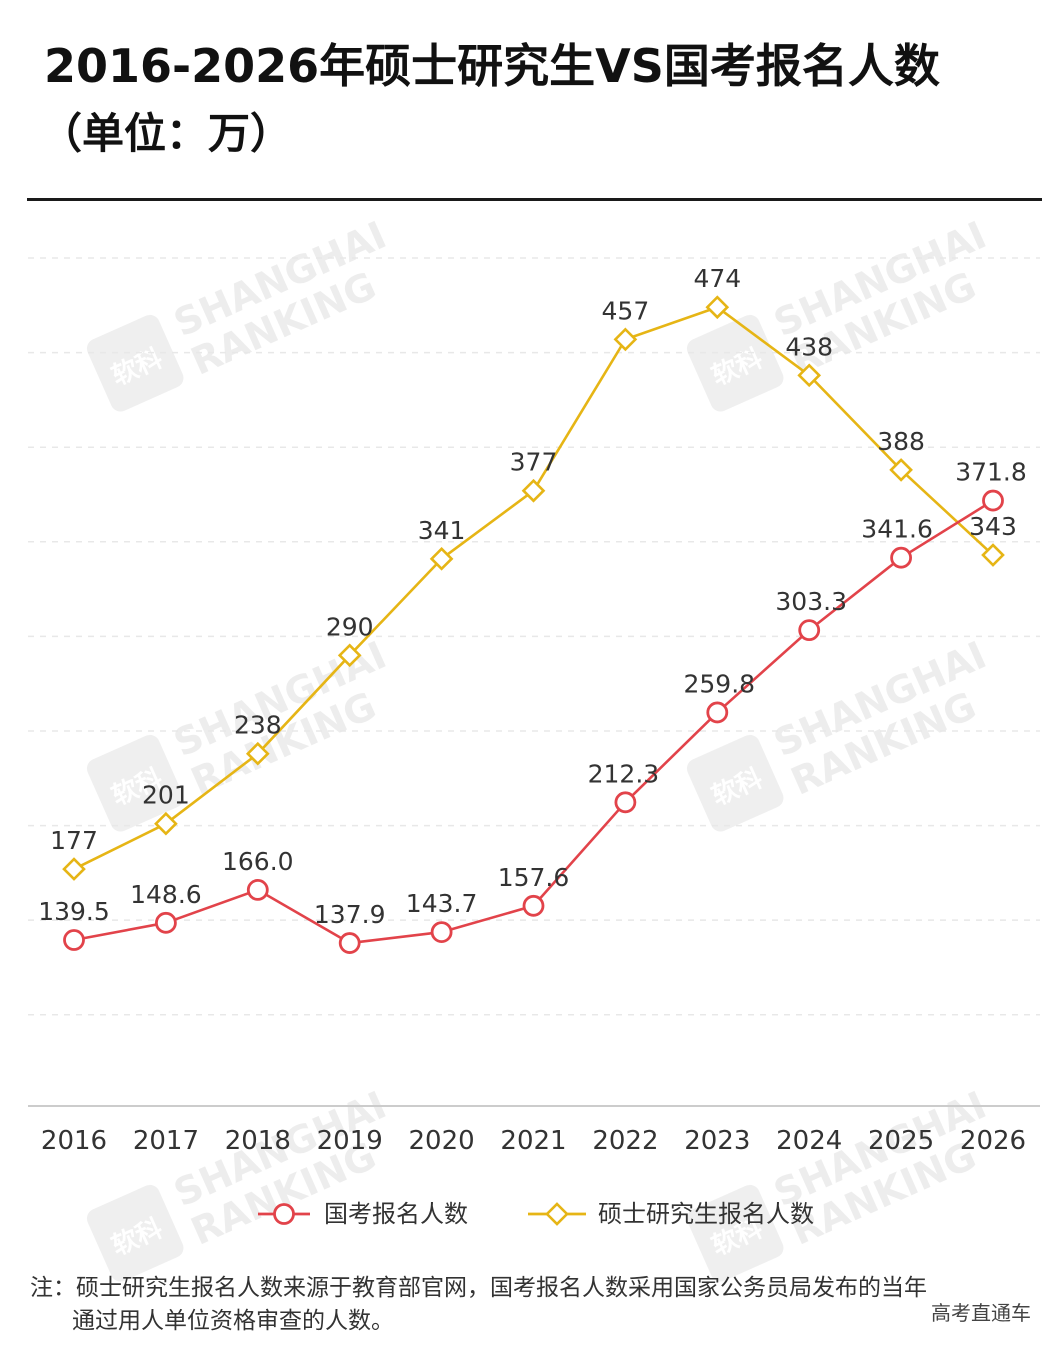 This screenshot has width=1059, height=1350. What do you see at coordinates (258, 1141) in the screenshot?
I see `x-tick-label: 2018` at bounding box center [258, 1141].